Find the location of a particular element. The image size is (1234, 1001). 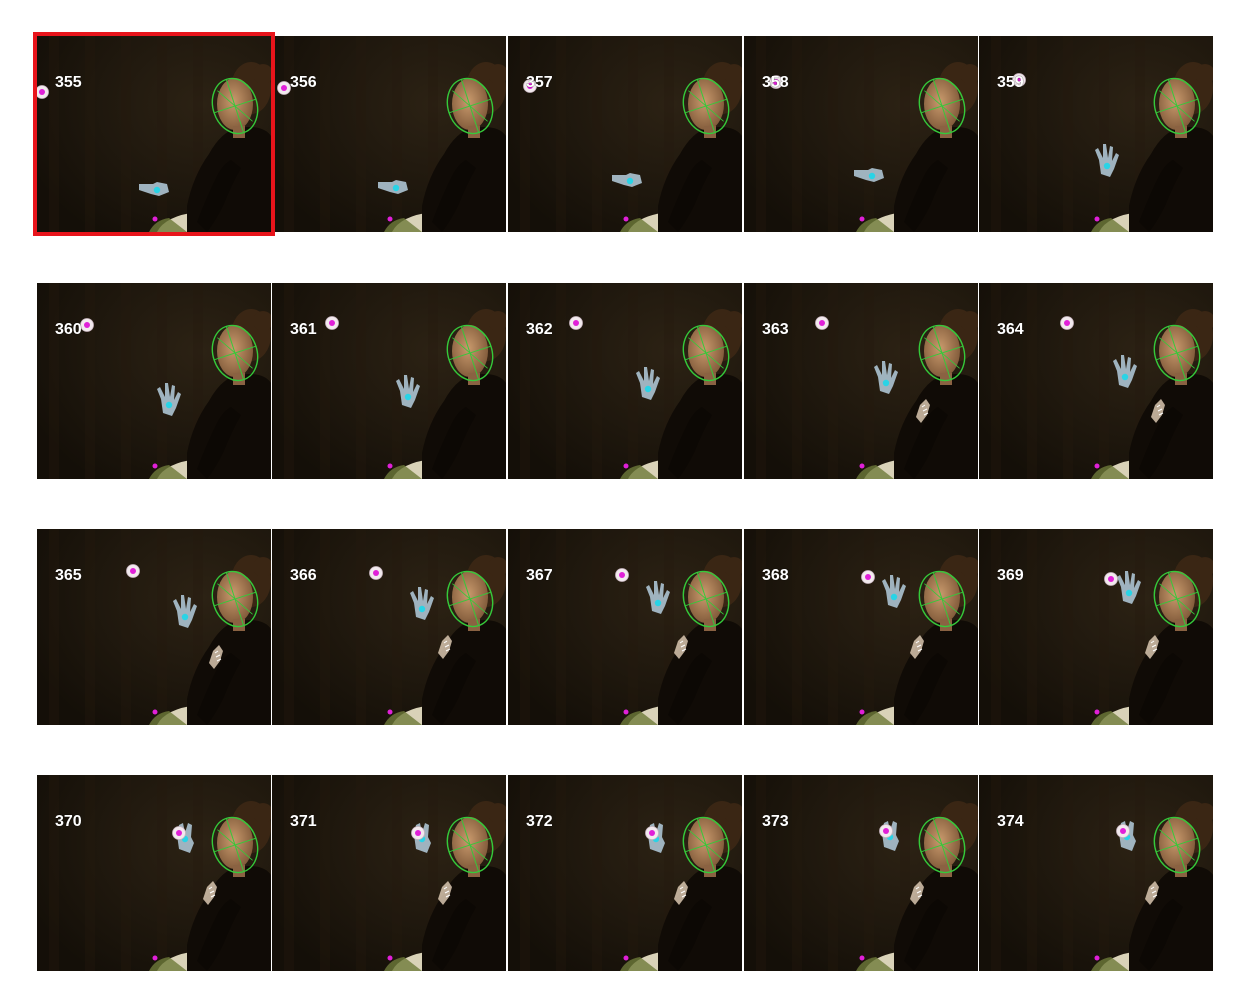

frame-number: 361 is located at coordinates (303, 329).